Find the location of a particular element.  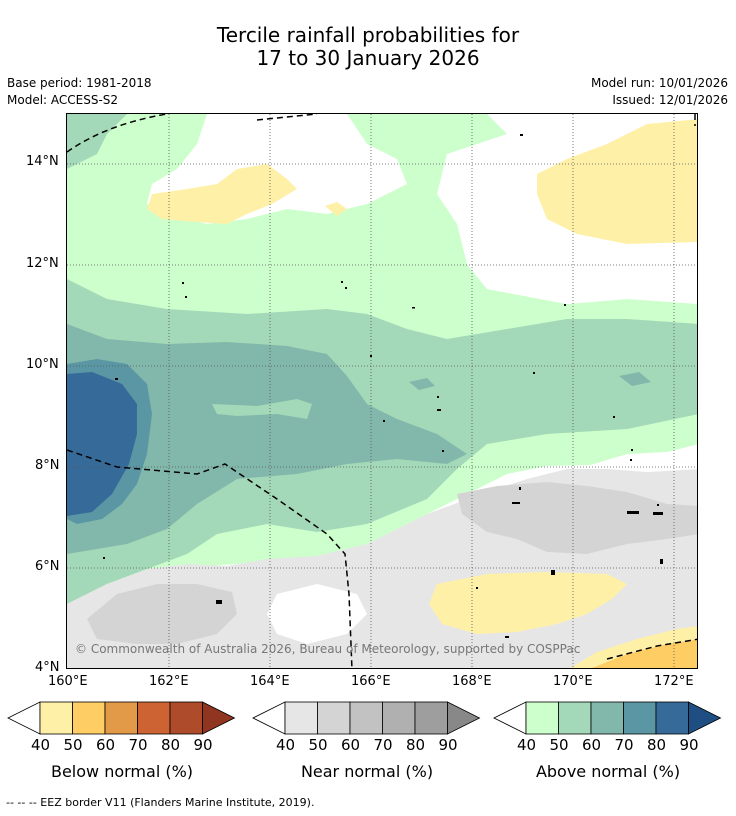

lon-label-164: 164°E is located at coordinates (270, 681).